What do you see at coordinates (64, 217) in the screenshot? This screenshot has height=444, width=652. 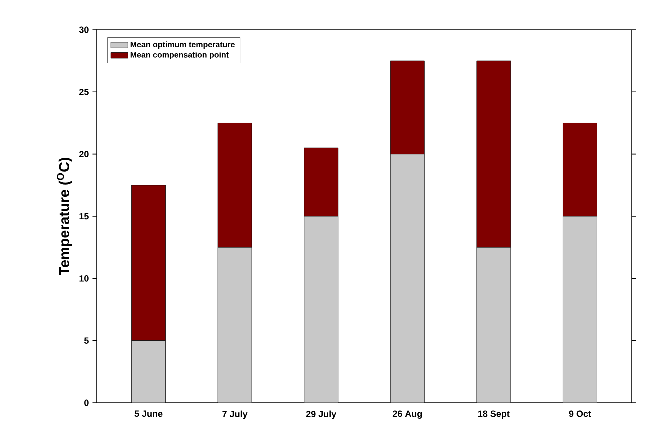 I see `y-axis-title: Temperature ($^{O}$C)` at bounding box center [64, 217].